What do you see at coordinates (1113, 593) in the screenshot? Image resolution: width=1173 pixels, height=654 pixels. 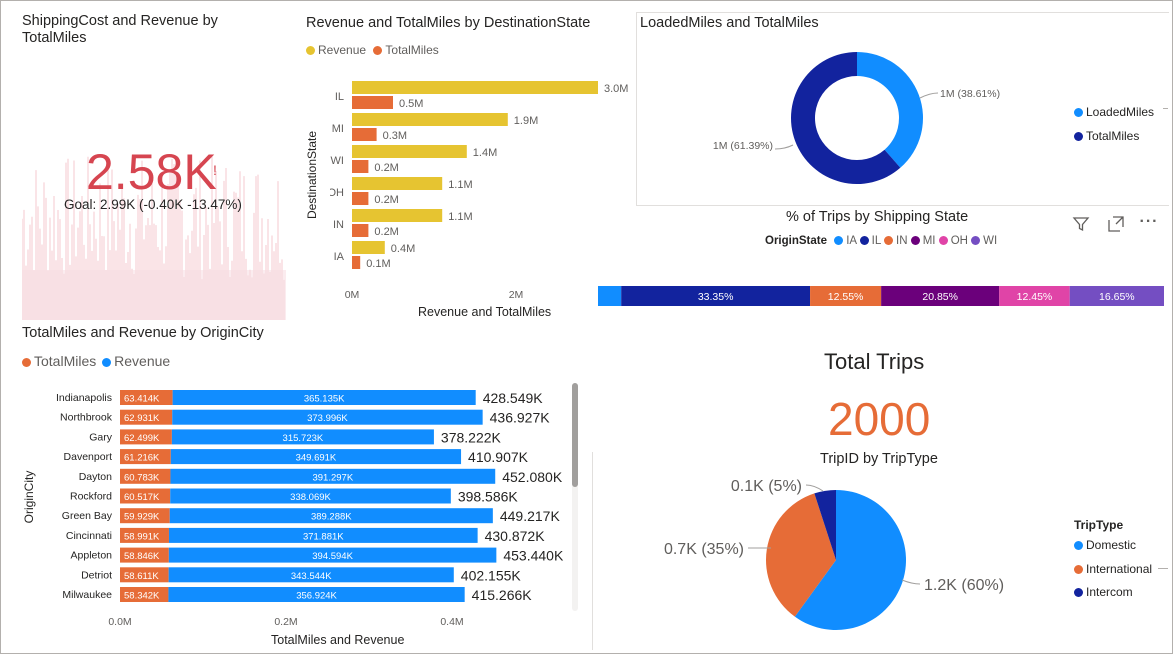 I see `legend-item-intercom: Intercom` at bounding box center [1113, 593].